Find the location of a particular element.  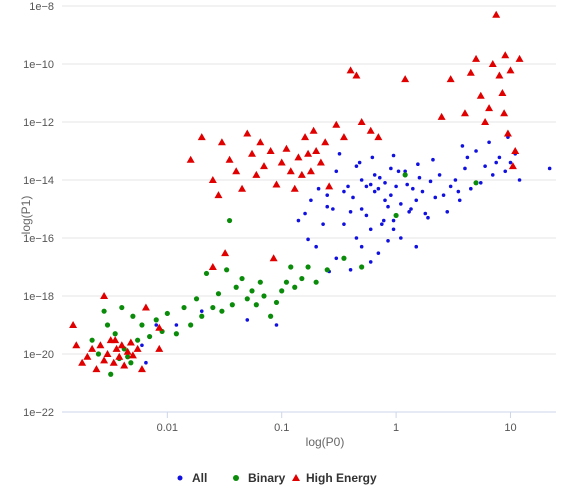

legend-item-all: All is located at coordinates (192, 478).